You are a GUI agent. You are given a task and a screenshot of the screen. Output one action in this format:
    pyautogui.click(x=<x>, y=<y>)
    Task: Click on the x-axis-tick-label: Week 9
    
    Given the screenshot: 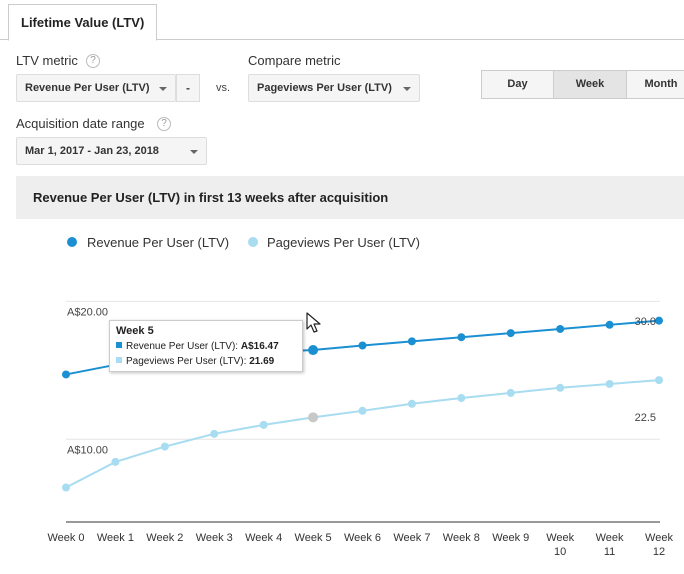 What is the action you would take?
    pyautogui.click(x=510, y=538)
    